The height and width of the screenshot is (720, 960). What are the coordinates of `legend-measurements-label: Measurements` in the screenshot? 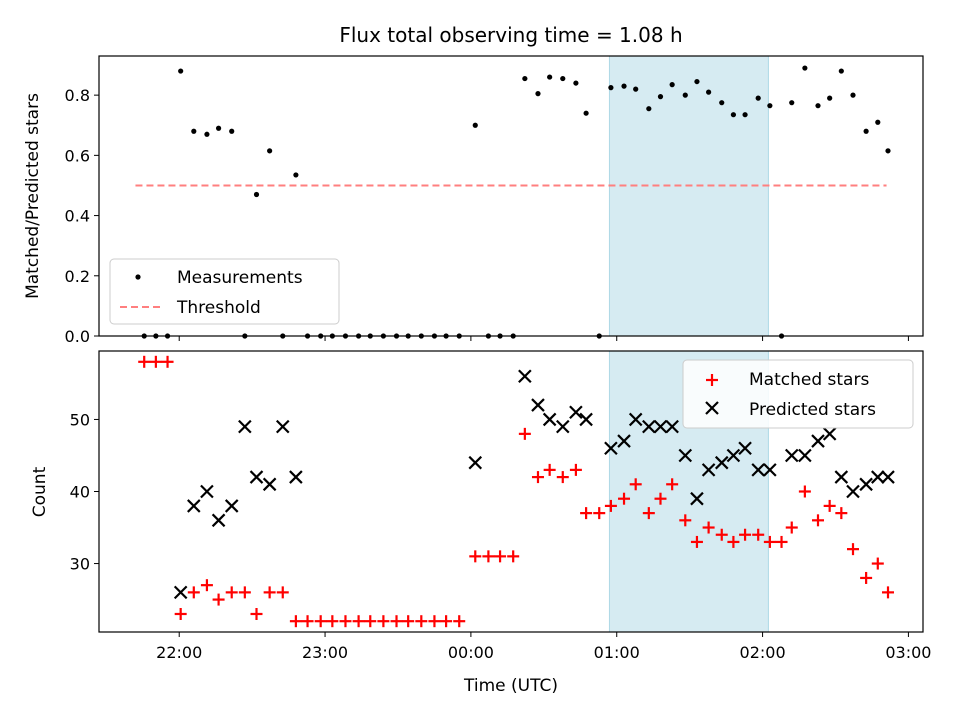 It's located at (240, 278).